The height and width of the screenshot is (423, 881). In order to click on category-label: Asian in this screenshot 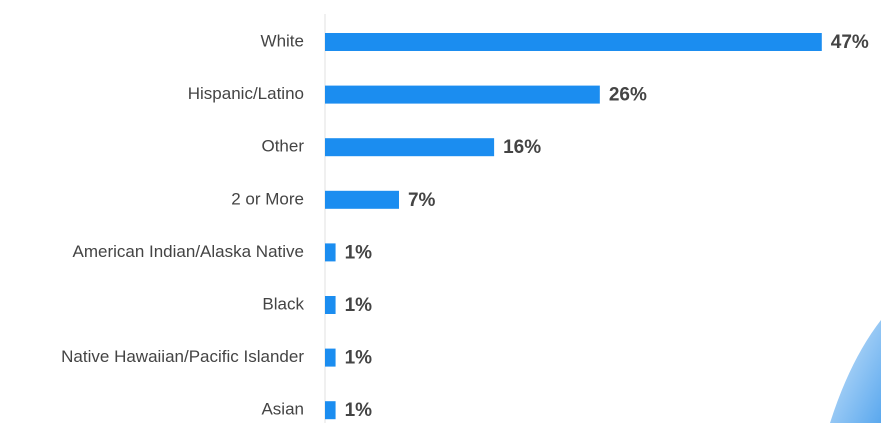, I will do `click(282, 409)`.